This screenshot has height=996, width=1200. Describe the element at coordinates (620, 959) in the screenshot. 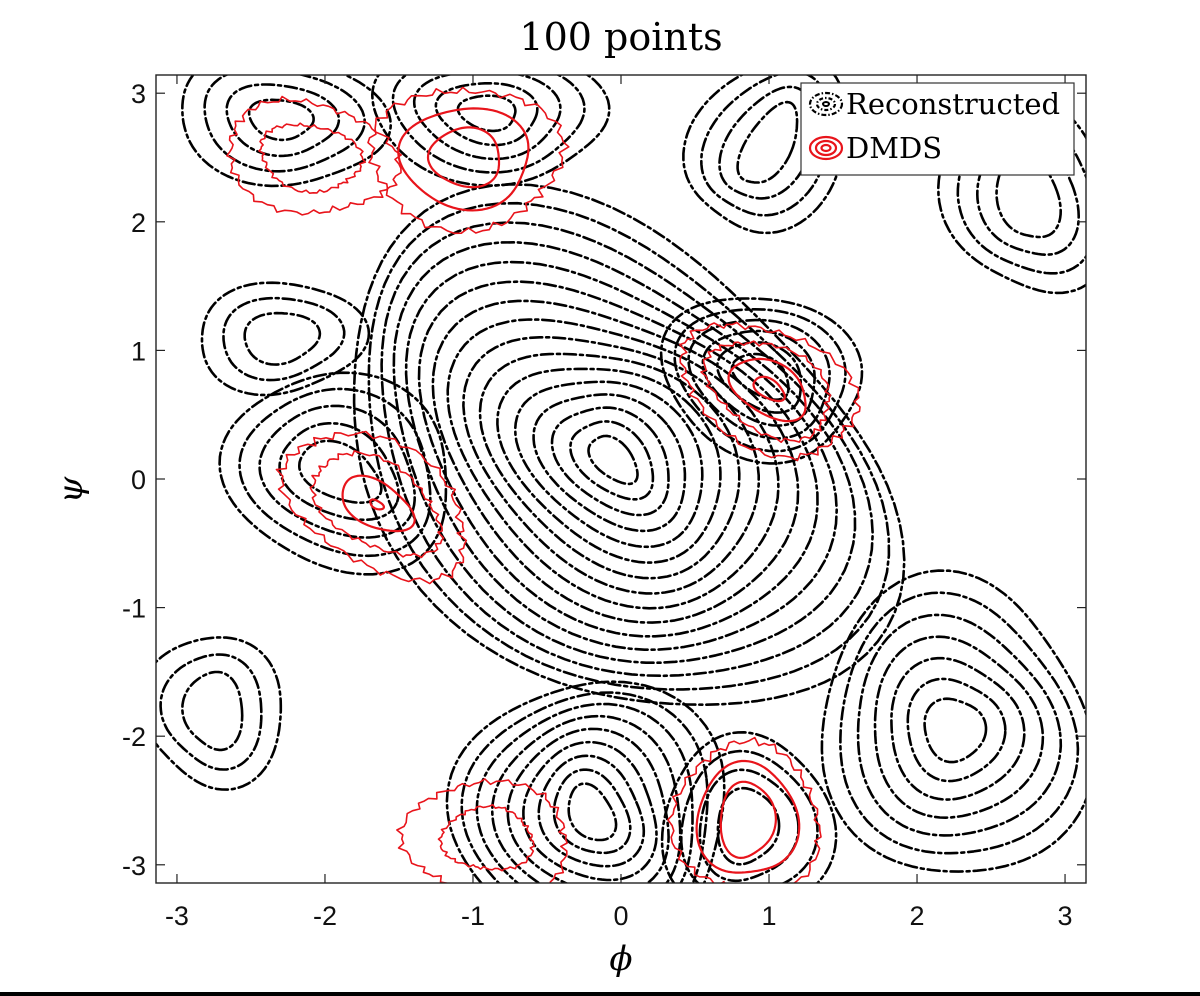

I see `x-axis-label: ϕ` at that location.